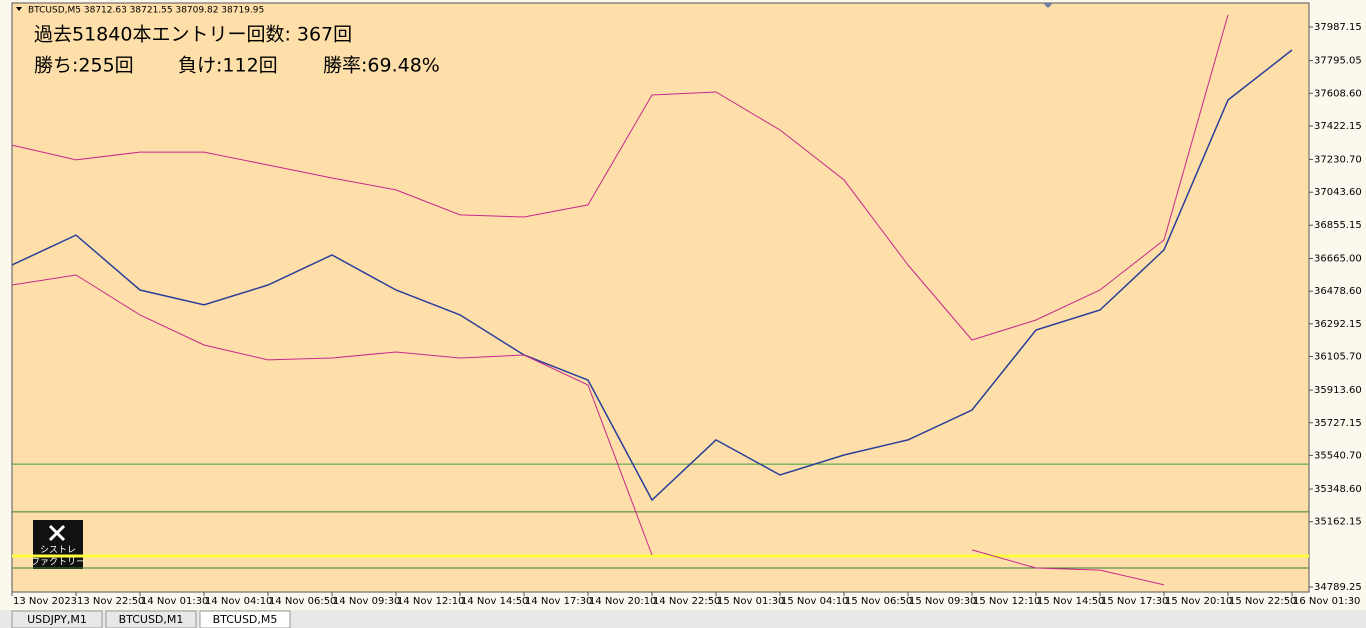  Describe the element at coordinates (750, 601) in the screenshot. I see `x-tick-label: 15 Nov 01:30` at that location.